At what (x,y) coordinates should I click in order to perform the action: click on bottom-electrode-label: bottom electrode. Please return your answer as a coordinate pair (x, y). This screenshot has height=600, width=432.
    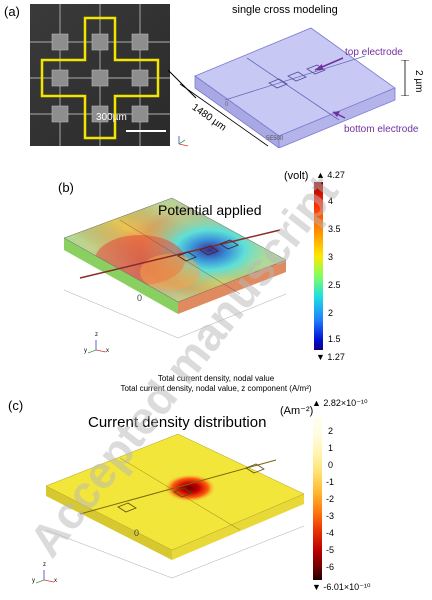
    Looking at the image, I should click on (381, 129).